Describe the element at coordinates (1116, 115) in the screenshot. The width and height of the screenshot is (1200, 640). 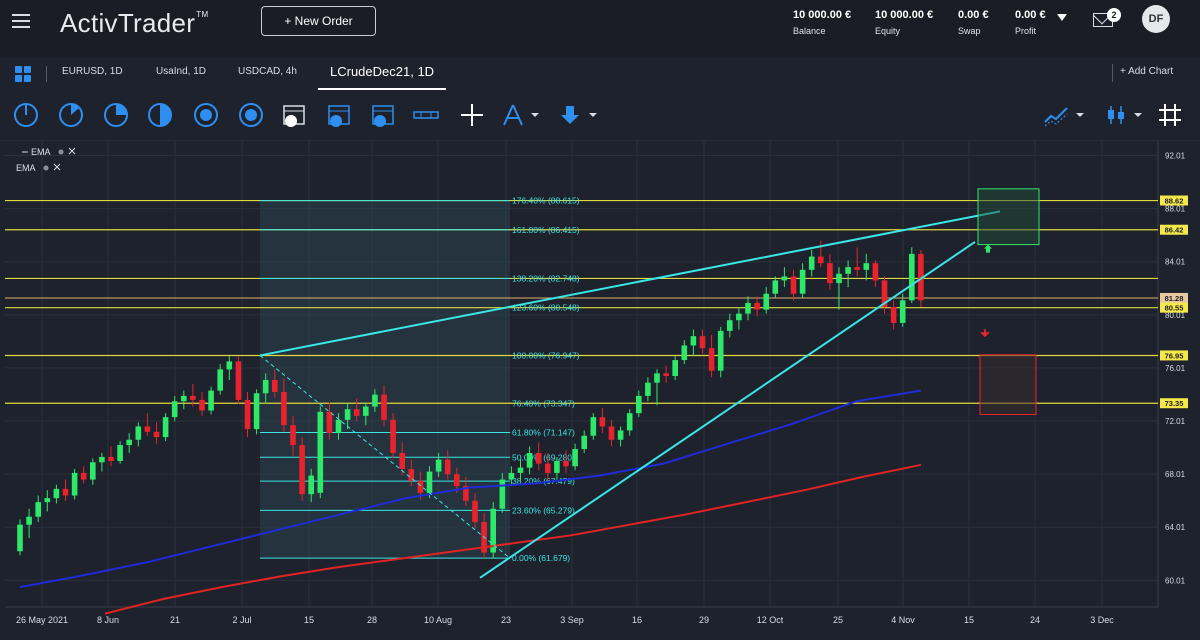
I see `candlestick-type-icon` at that location.